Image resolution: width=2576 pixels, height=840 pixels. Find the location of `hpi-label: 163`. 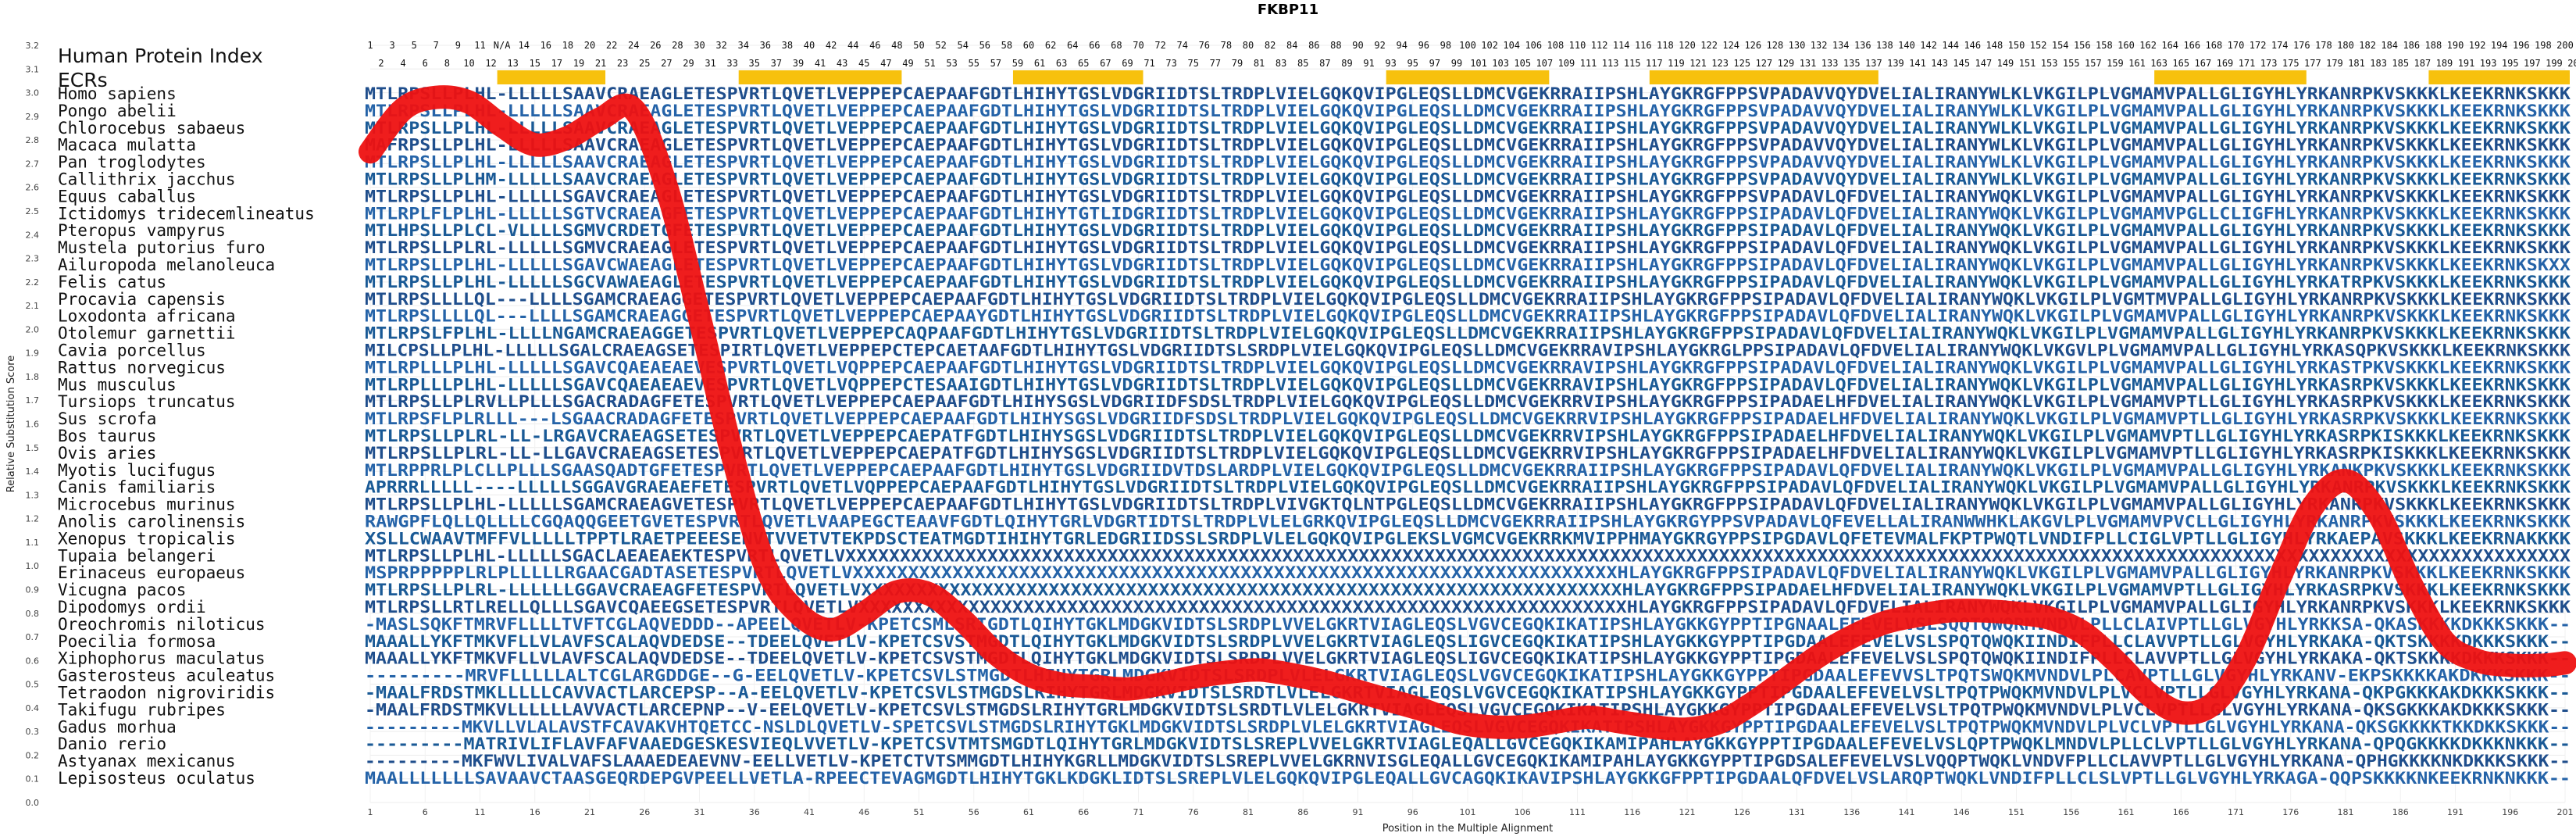

hpi-label: 163 is located at coordinates (2158, 63).